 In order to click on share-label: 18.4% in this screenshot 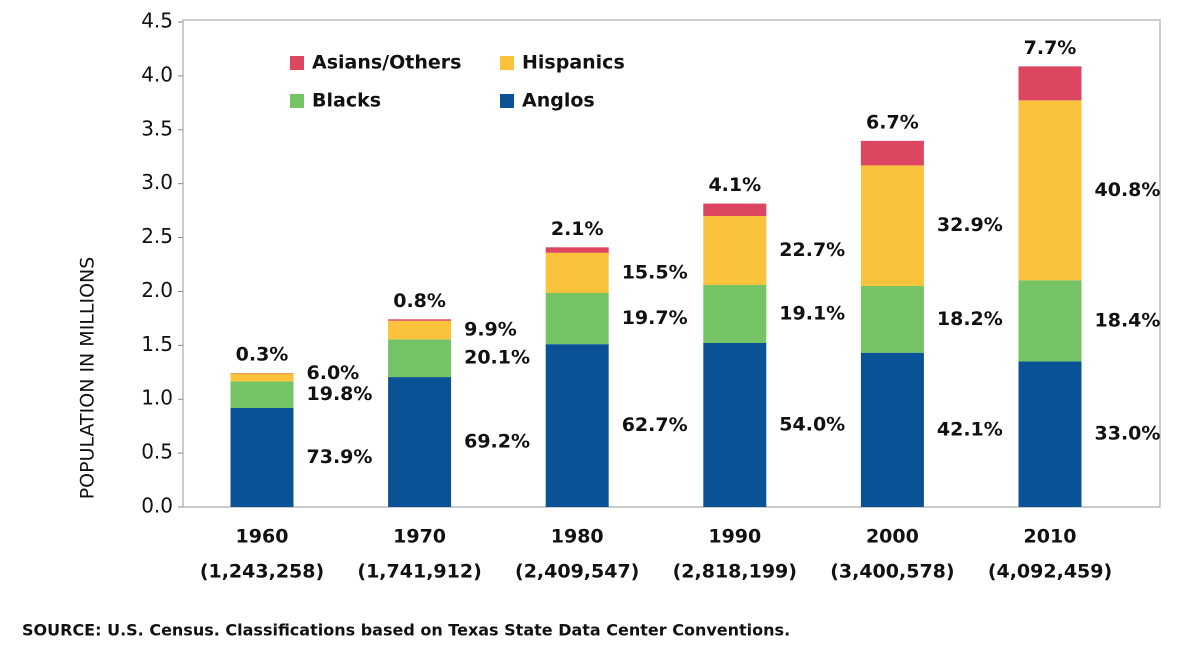, I will do `click(1128, 320)`.